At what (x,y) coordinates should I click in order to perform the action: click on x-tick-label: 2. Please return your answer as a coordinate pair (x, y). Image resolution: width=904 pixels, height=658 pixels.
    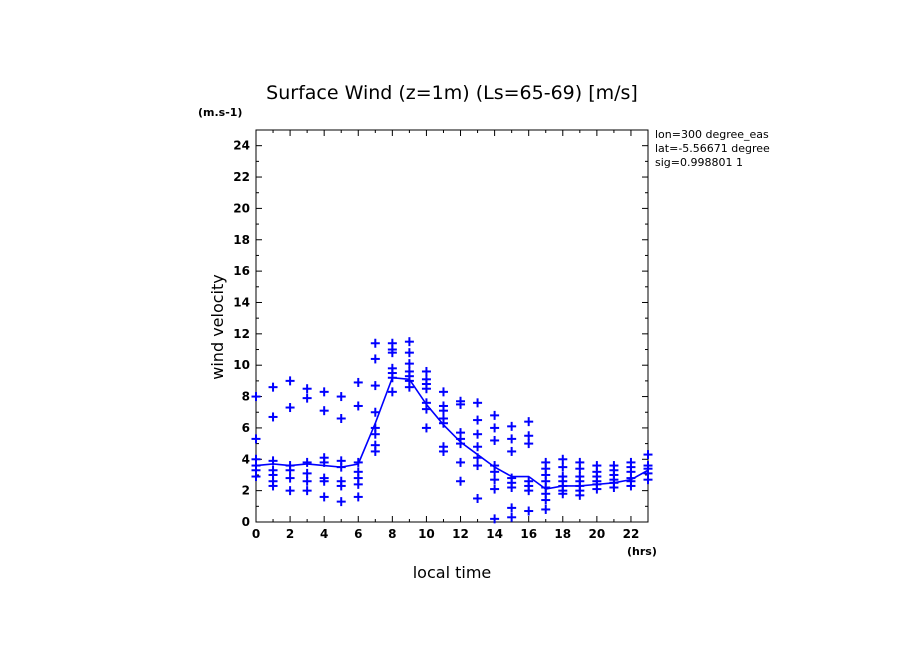
    Looking at the image, I should click on (290, 534).